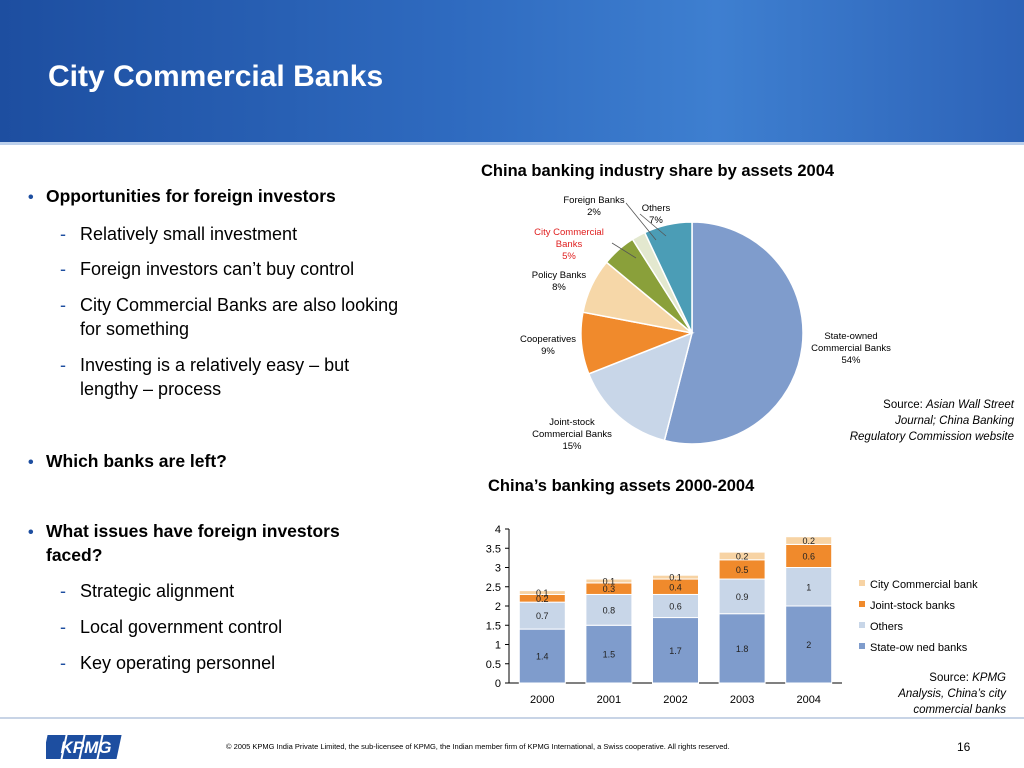 The image size is (1024, 768). Describe the element at coordinates (912, 606) in the screenshot. I see `legend-label: Joint-stock banks` at that location.